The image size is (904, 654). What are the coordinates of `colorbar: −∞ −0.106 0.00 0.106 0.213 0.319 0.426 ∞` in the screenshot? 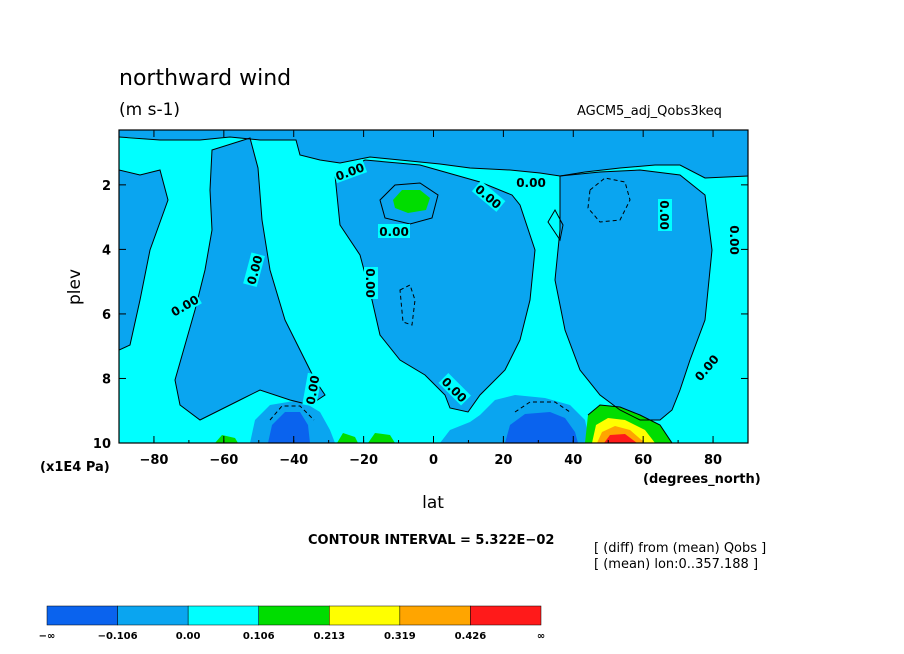 It's located at (292, 623).